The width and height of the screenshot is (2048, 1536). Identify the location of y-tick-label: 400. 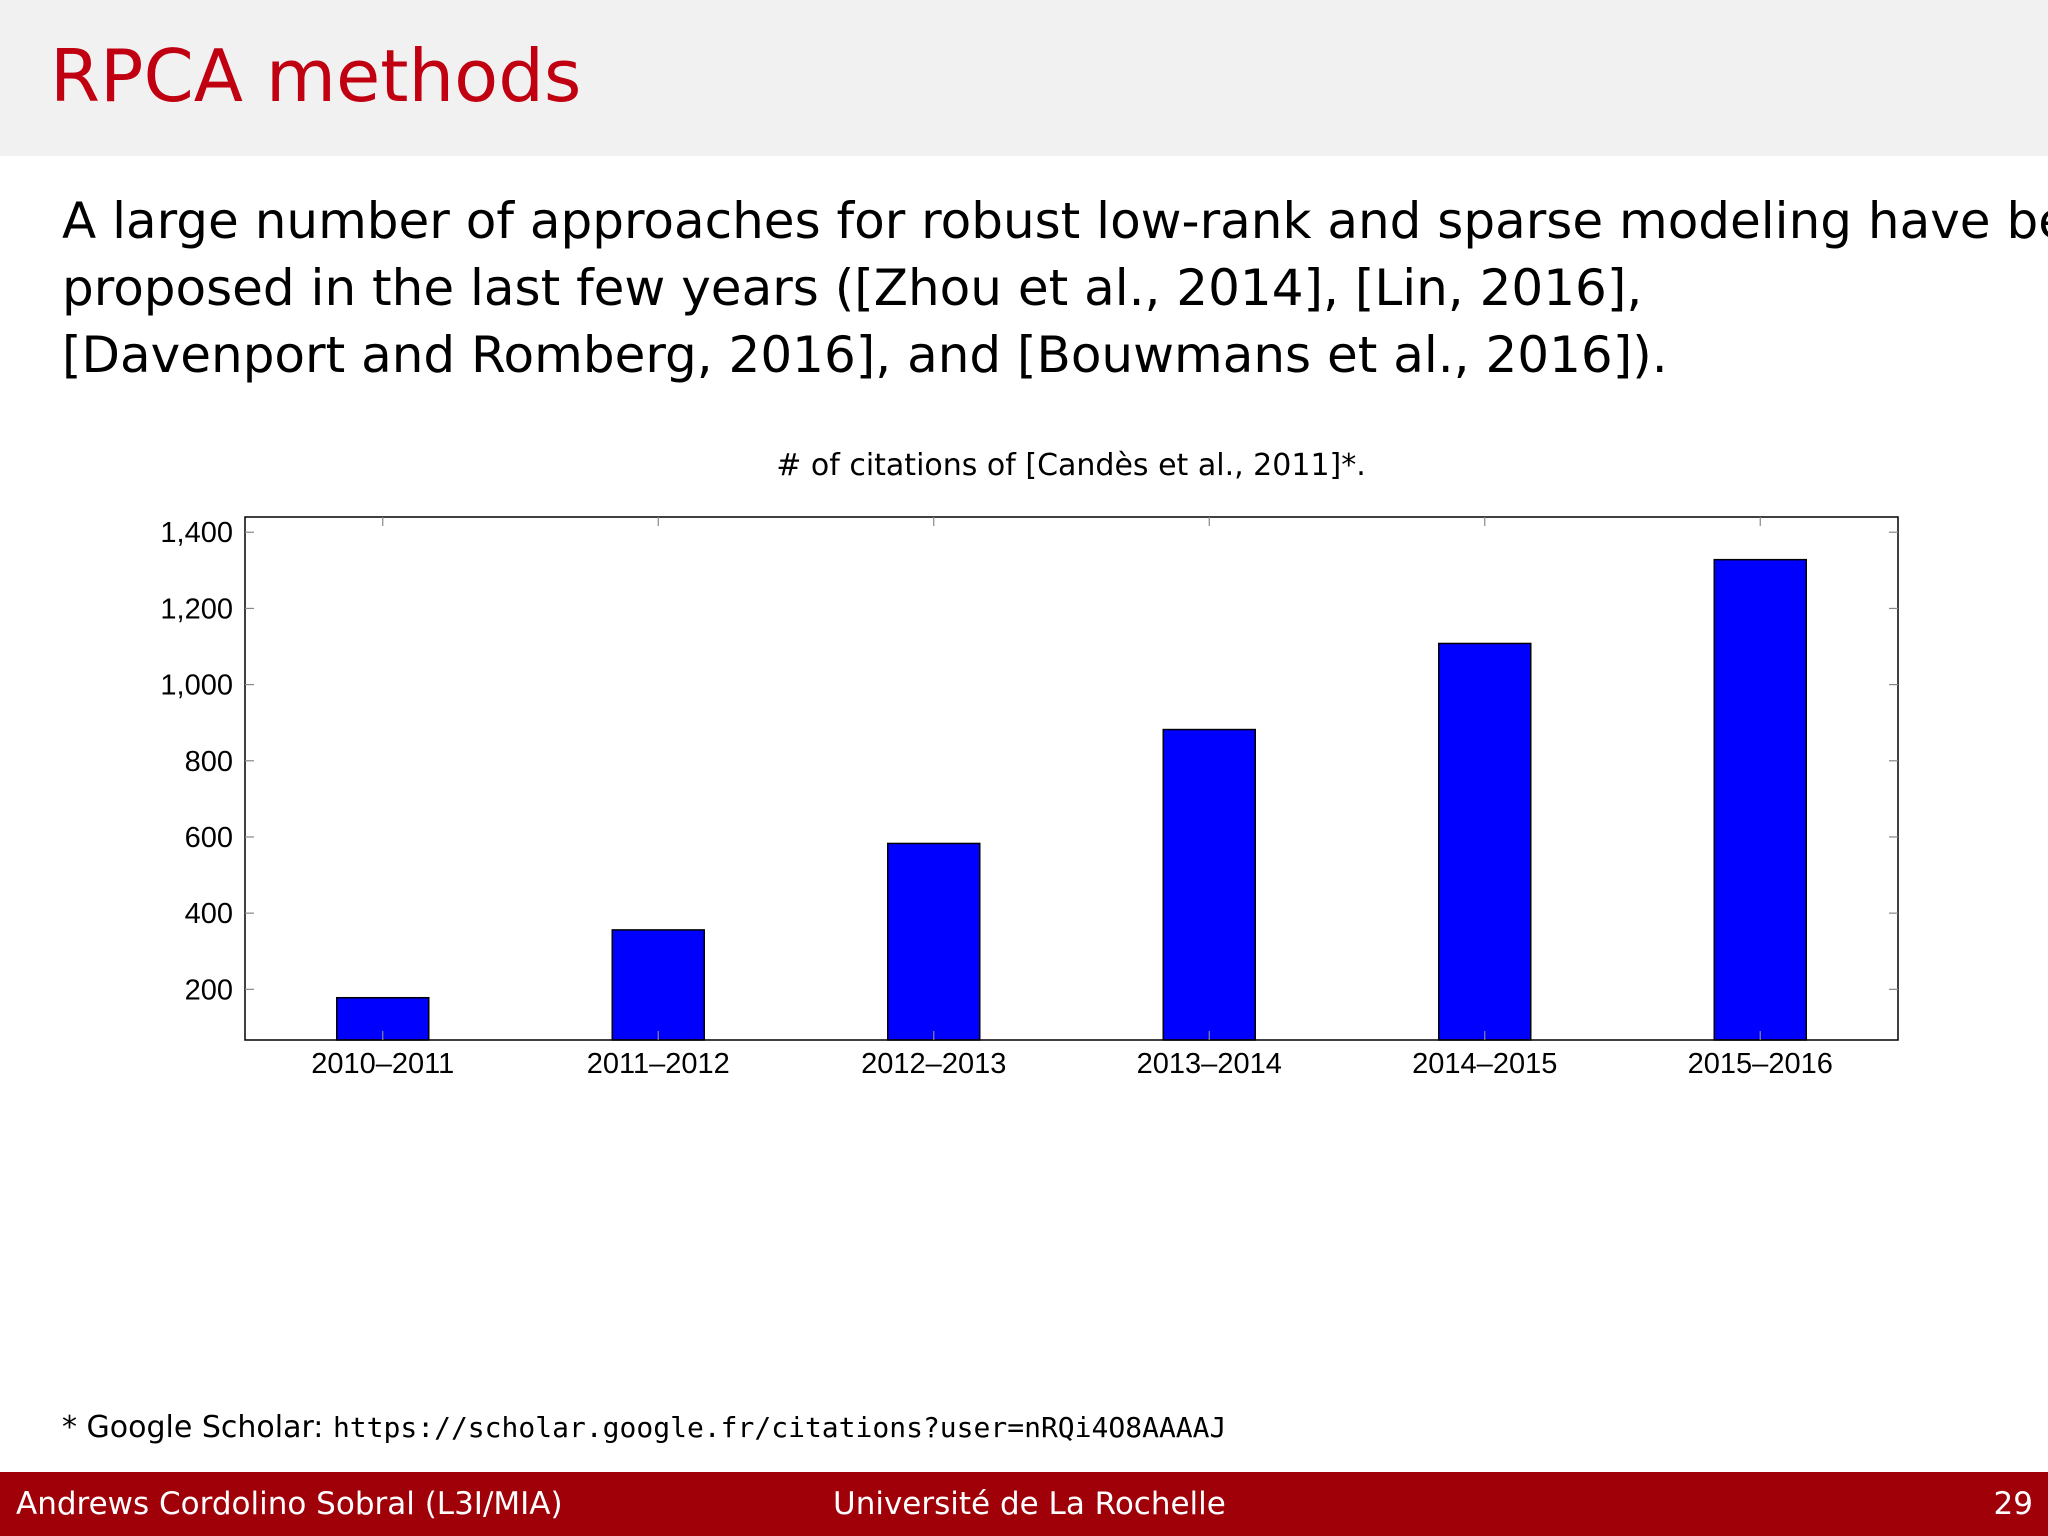
(209, 914).